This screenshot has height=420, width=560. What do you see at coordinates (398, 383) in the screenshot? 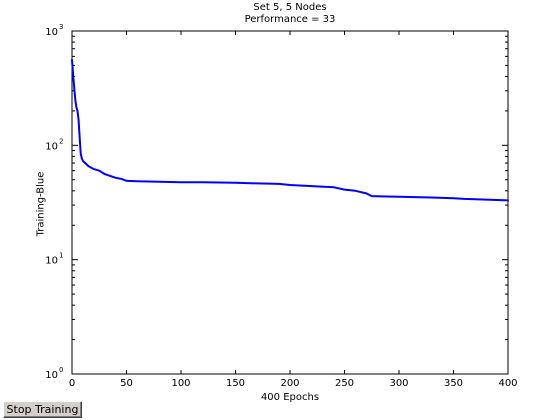
I see `x-tick-label: 300` at bounding box center [398, 383].